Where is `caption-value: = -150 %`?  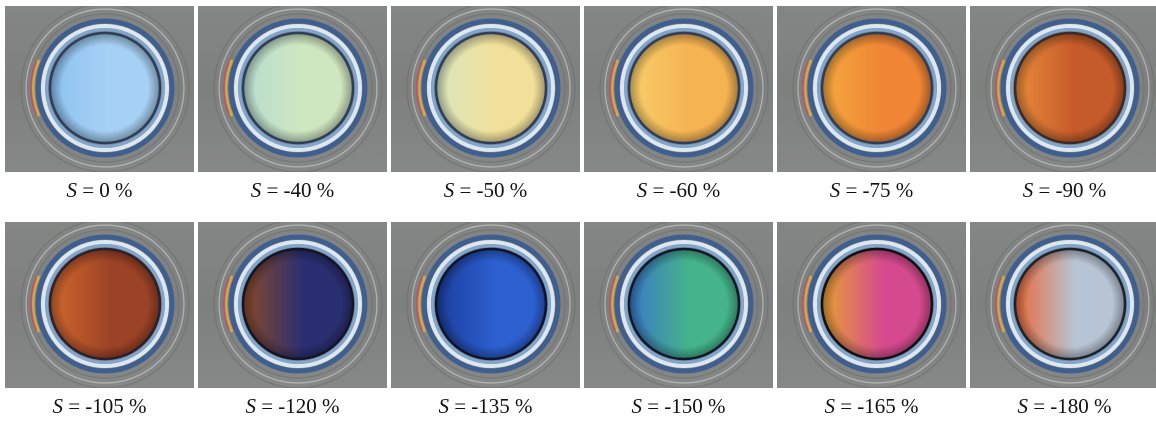 caption-value: = -150 % is located at coordinates (686, 406).